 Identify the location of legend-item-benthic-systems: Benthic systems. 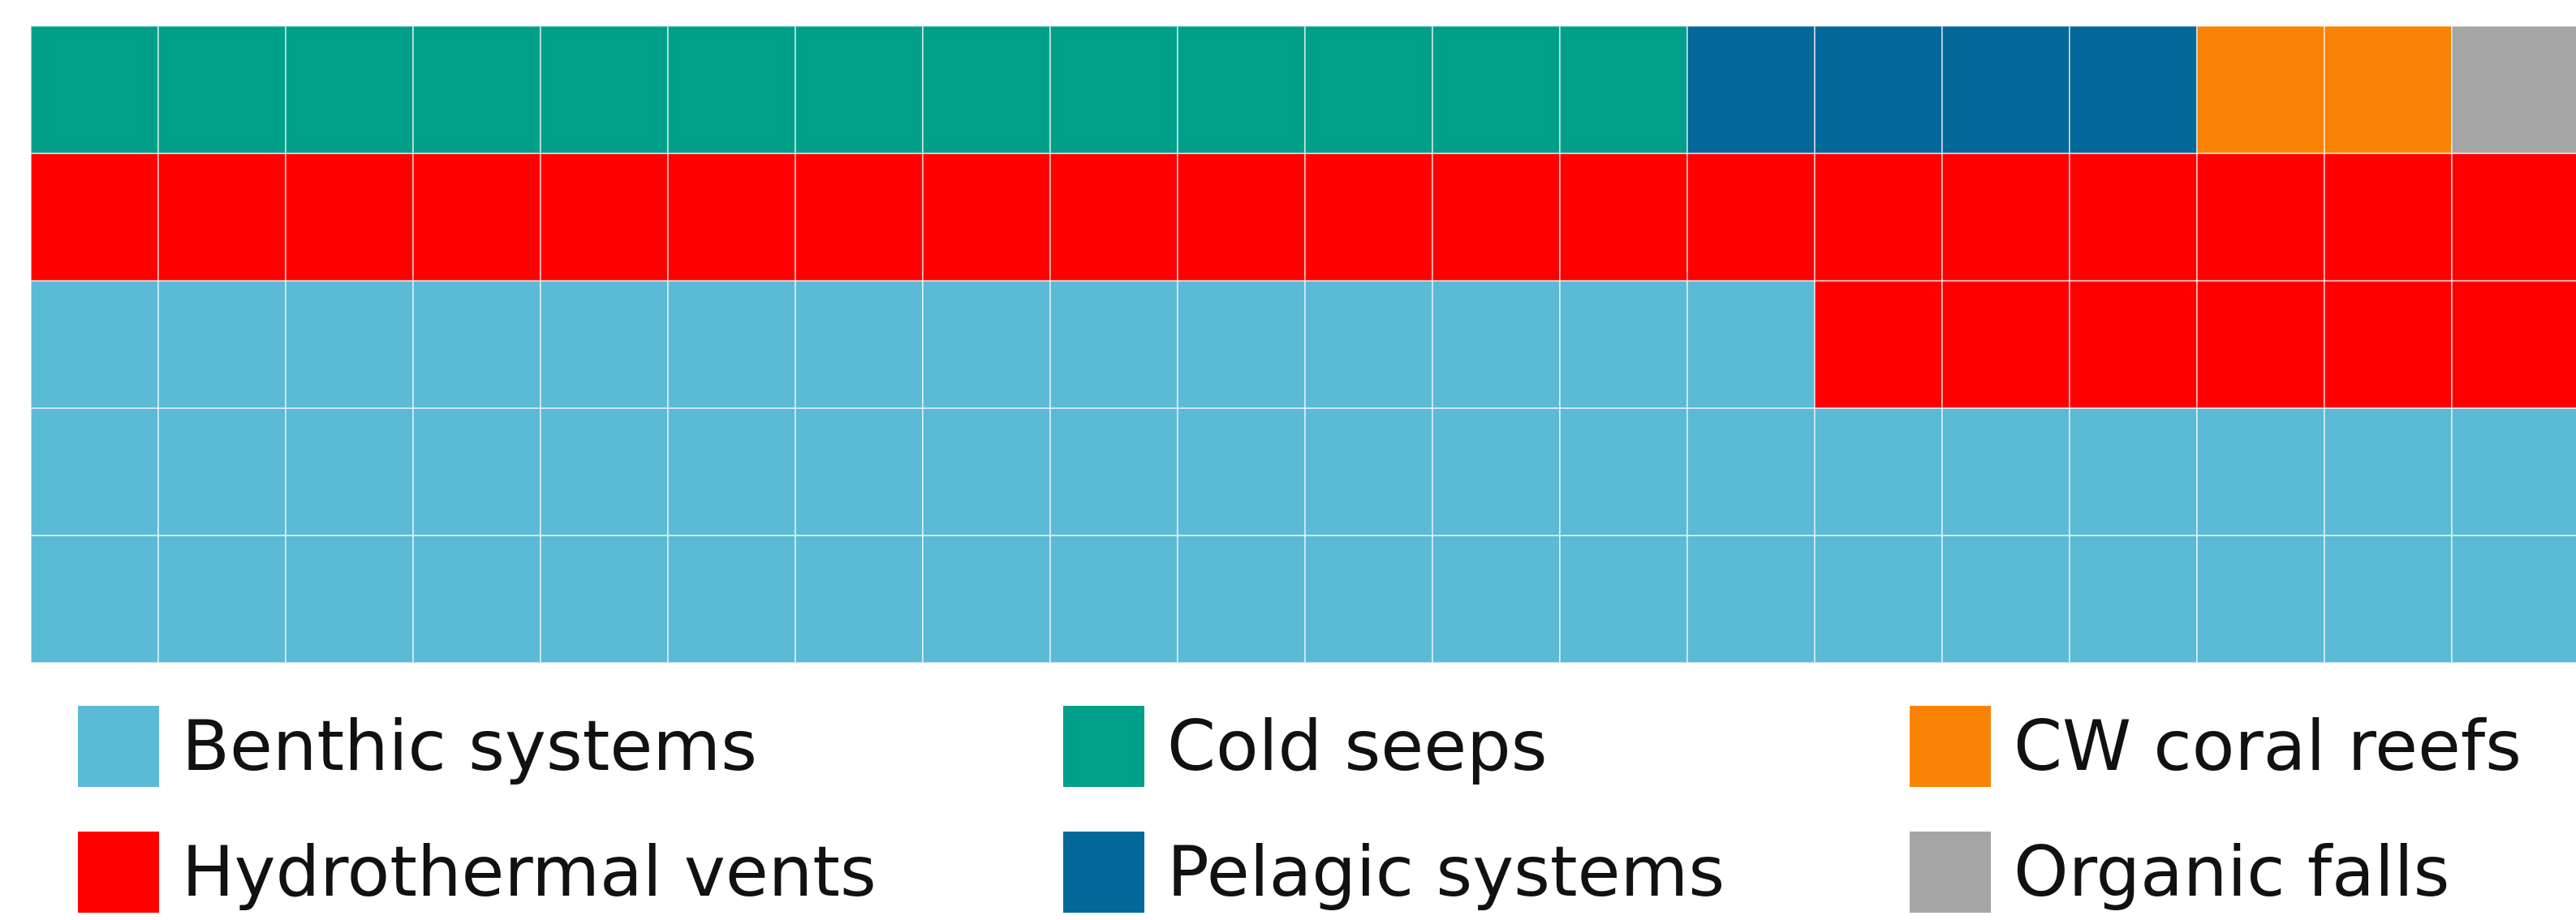
(418, 746).